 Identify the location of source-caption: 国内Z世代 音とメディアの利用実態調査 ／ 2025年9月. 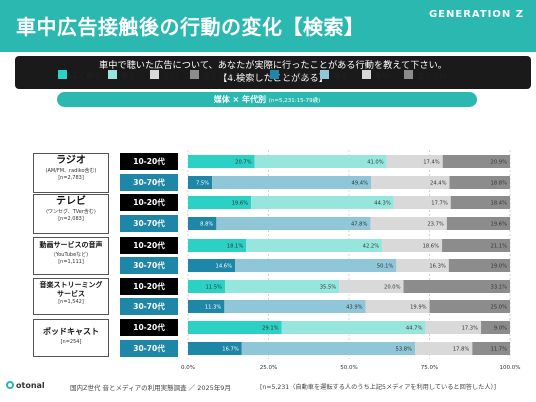
(150, 388).